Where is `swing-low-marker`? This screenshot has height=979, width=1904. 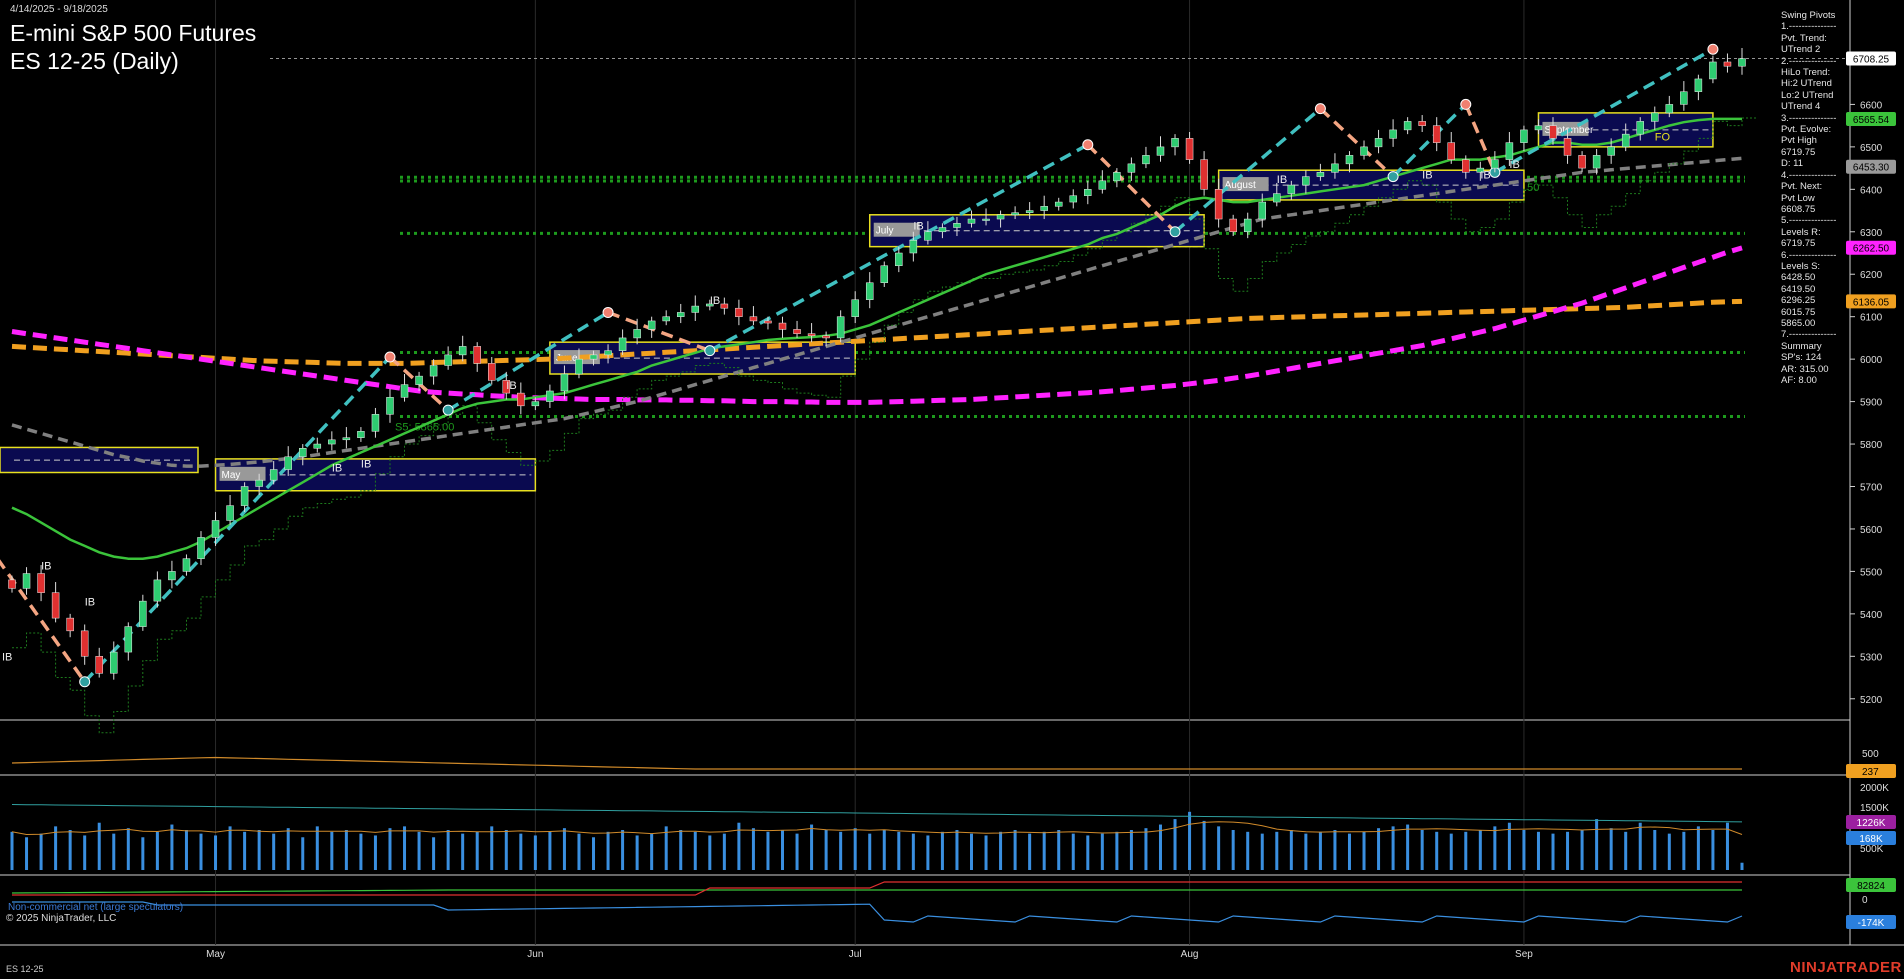
swing-low-marker is located at coordinates (710, 351).